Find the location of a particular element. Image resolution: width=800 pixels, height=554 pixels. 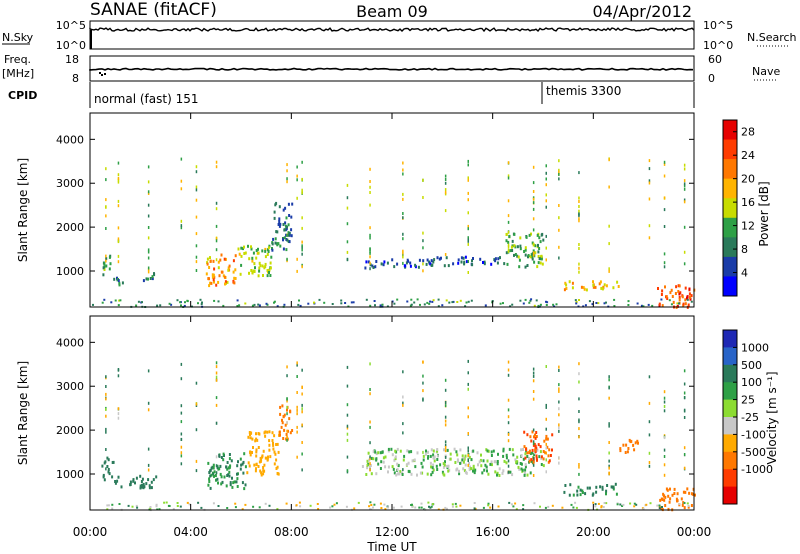

colorbar-tick-label: 25 is located at coordinates (748, 400).